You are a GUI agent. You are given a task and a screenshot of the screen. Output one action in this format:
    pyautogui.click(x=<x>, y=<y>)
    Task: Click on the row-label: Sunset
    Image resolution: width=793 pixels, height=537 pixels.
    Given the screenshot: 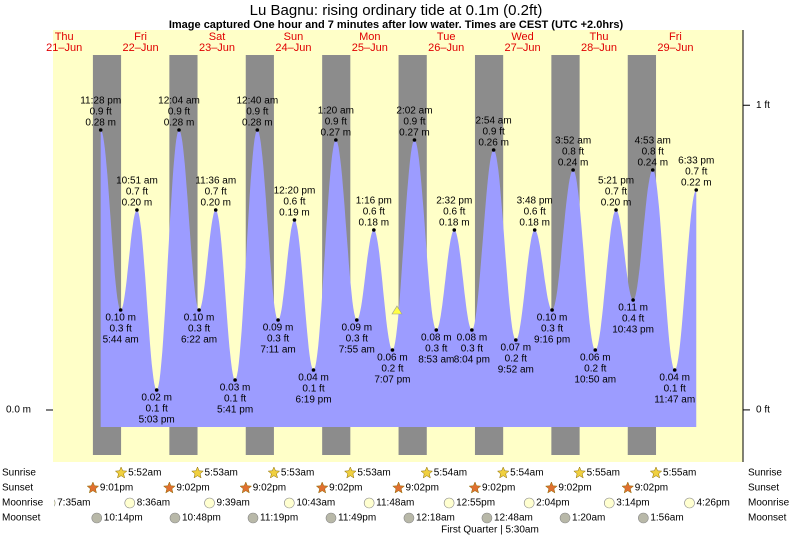 What is the action you would take?
    pyautogui.click(x=17, y=488)
    